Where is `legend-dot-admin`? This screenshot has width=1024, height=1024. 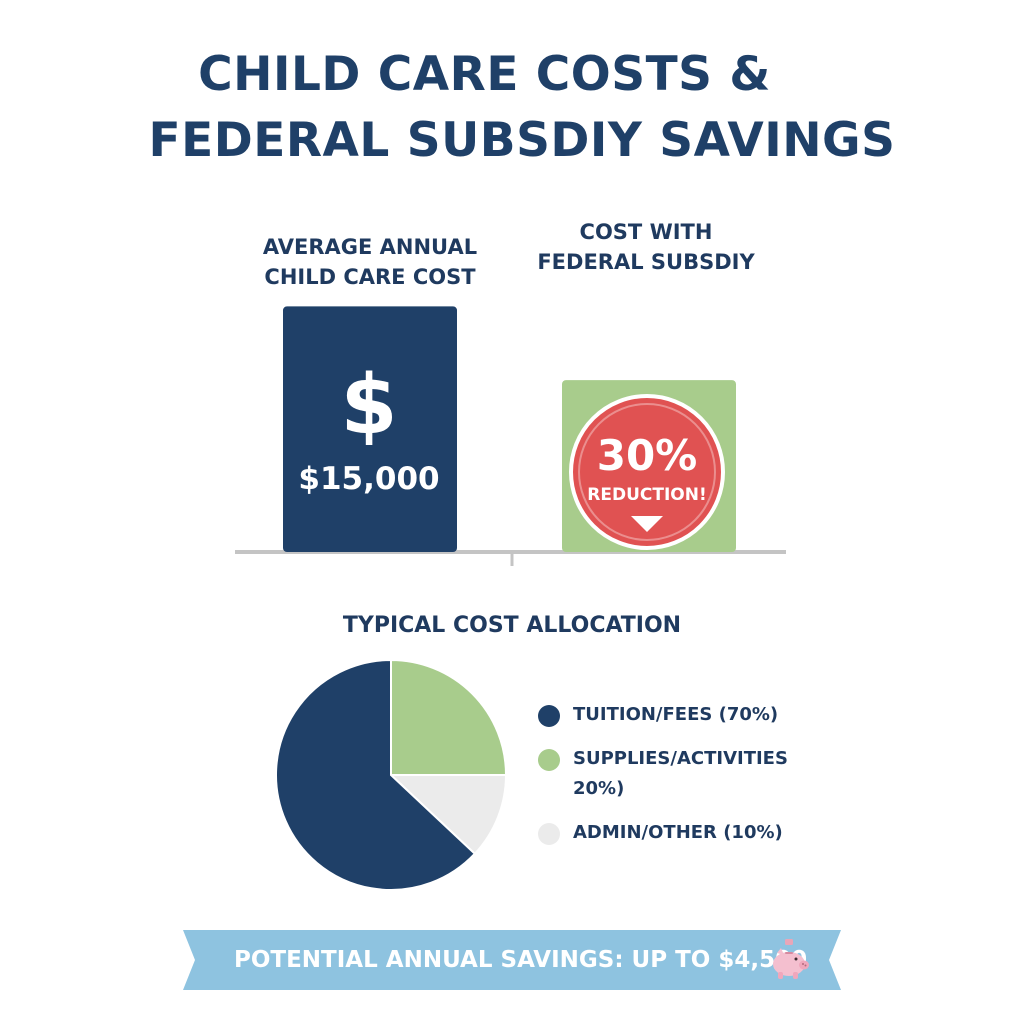 legend-dot-admin is located at coordinates (549, 834).